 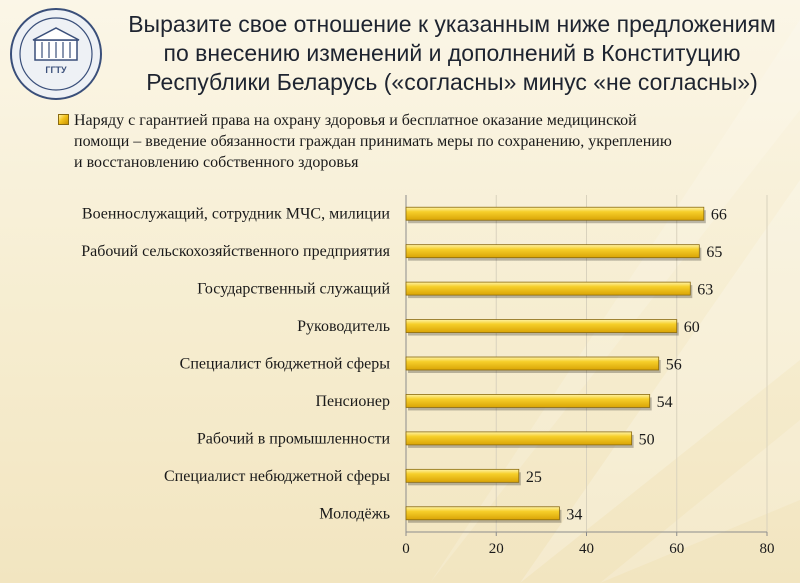 What do you see at coordinates (56, 54) in the screenshot?
I see `university-emblem-icon: ГГТУ` at bounding box center [56, 54].